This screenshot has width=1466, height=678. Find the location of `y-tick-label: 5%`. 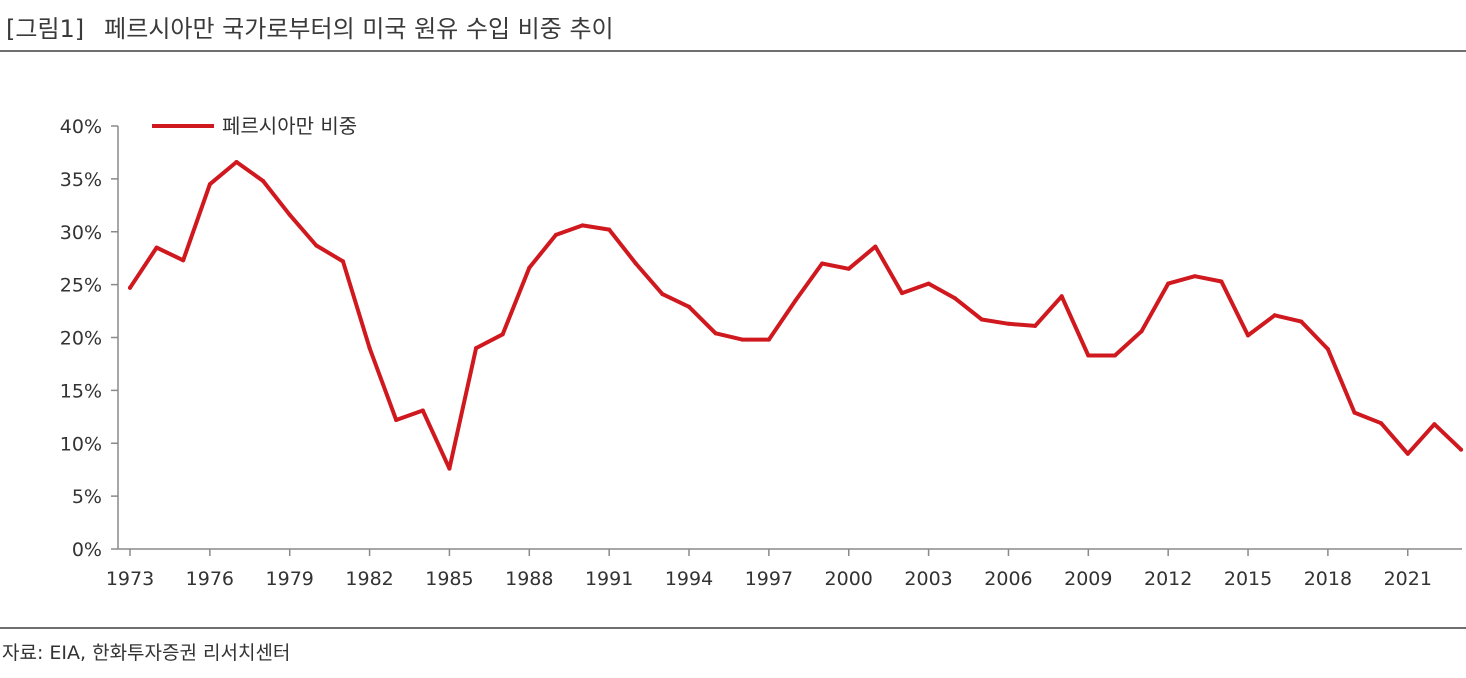

y-tick-label: 5% is located at coordinates (87, 497).